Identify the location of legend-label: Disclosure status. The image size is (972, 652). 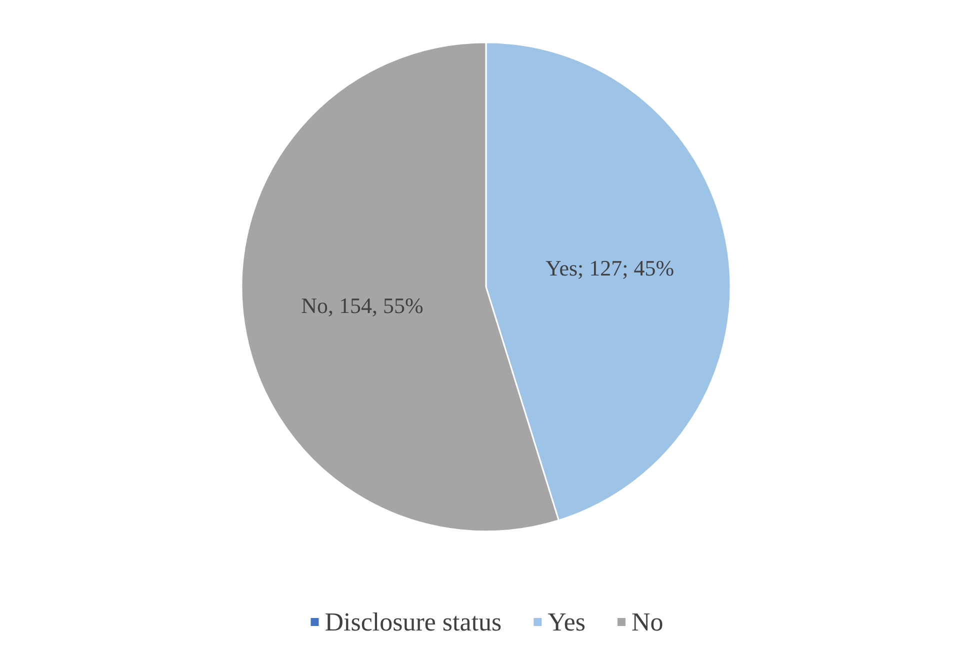
(413, 622).